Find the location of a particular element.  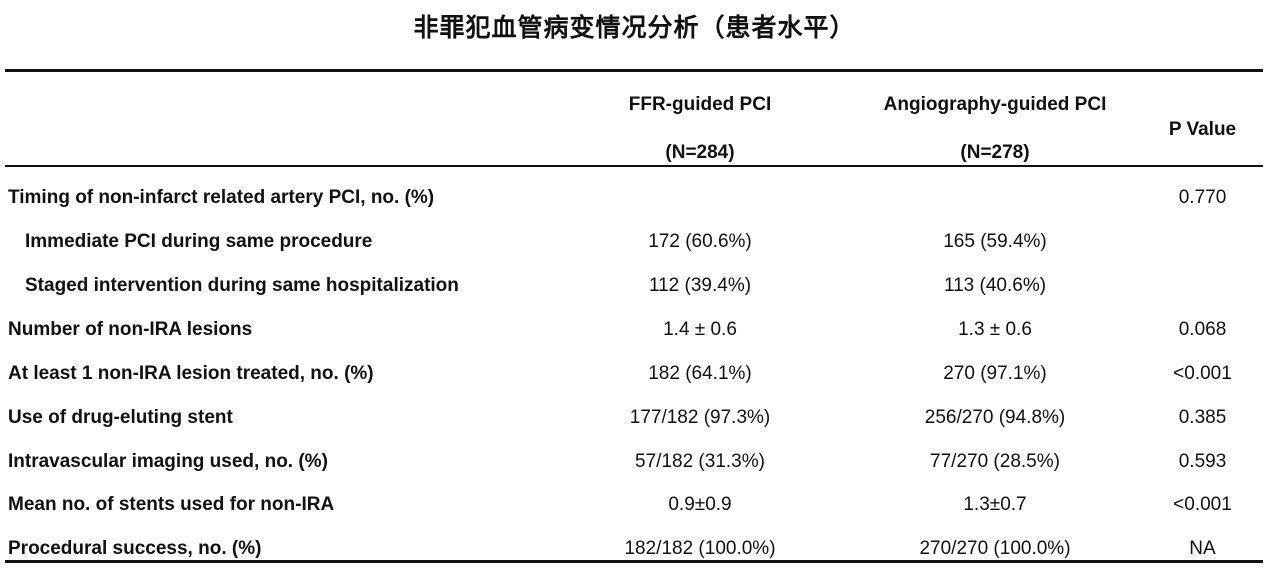

angiography-value: 270 (97.1%) is located at coordinates (995, 373).